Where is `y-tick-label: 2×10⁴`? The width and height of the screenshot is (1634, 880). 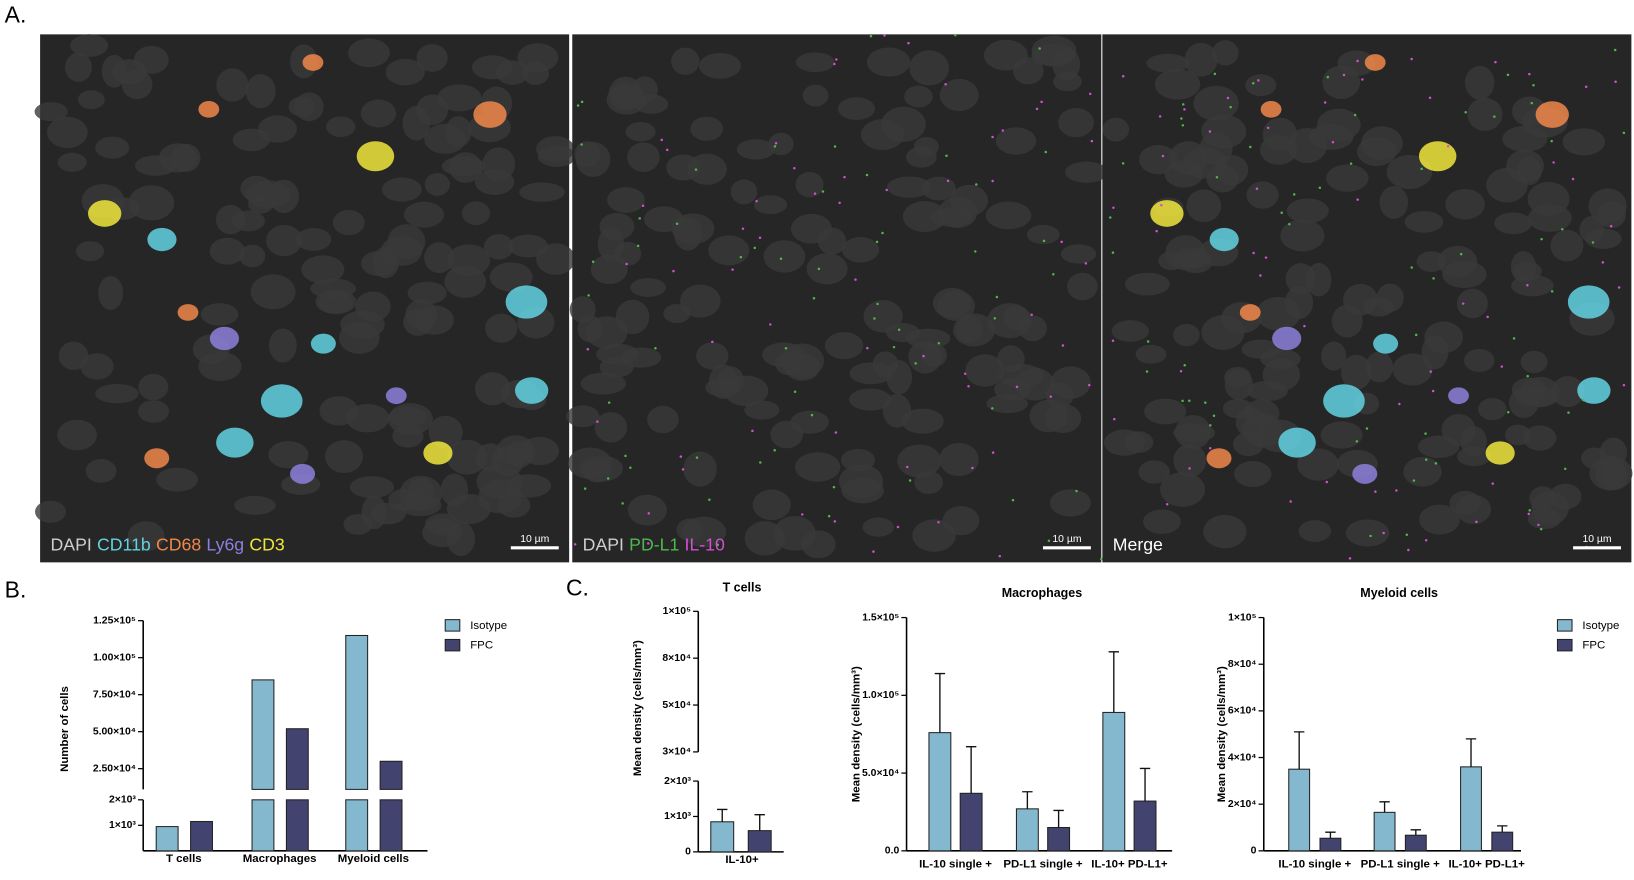 y-tick-label: 2×10⁴ is located at coordinates (1242, 804).